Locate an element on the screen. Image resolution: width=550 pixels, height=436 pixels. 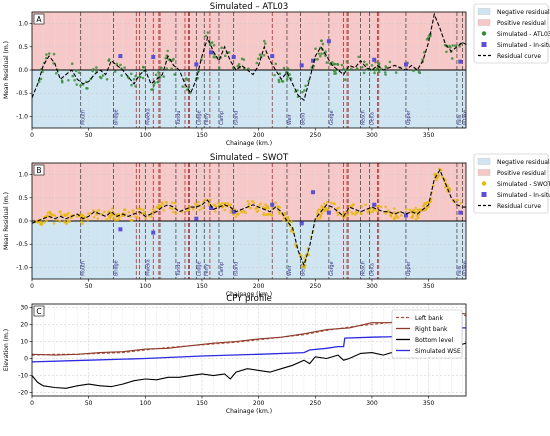
y-tick-label: -0.5 is located at coordinates (22, 244).